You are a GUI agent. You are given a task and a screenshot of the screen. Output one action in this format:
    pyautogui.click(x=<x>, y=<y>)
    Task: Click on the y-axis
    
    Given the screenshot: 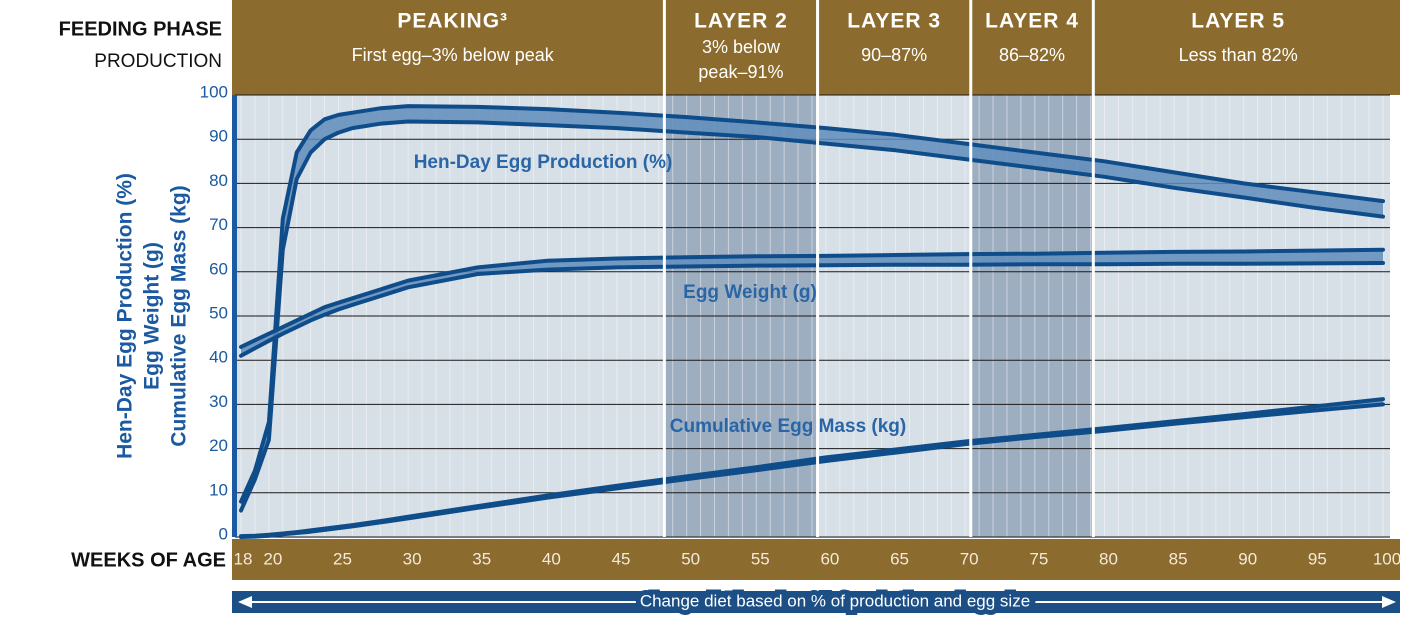 What is the action you would take?
    pyautogui.click(x=234, y=316)
    